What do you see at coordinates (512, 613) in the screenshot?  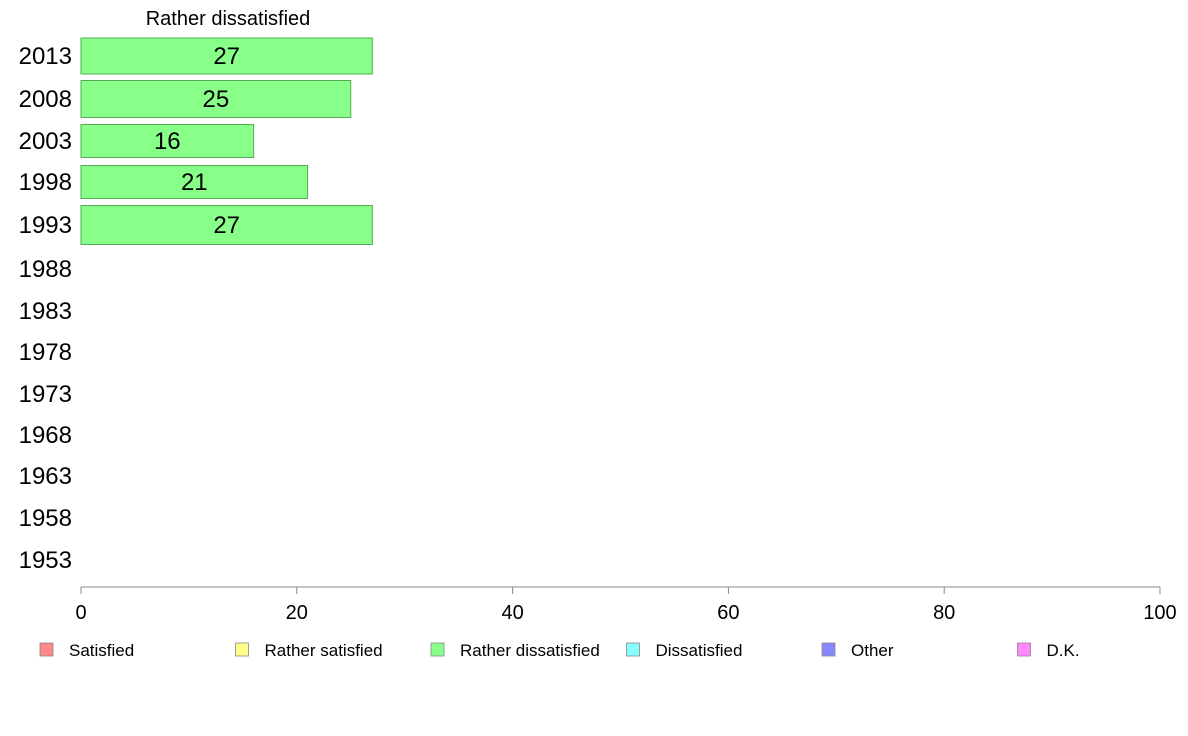 I see `x-tick-label: 40` at bounding box center [512, 613].